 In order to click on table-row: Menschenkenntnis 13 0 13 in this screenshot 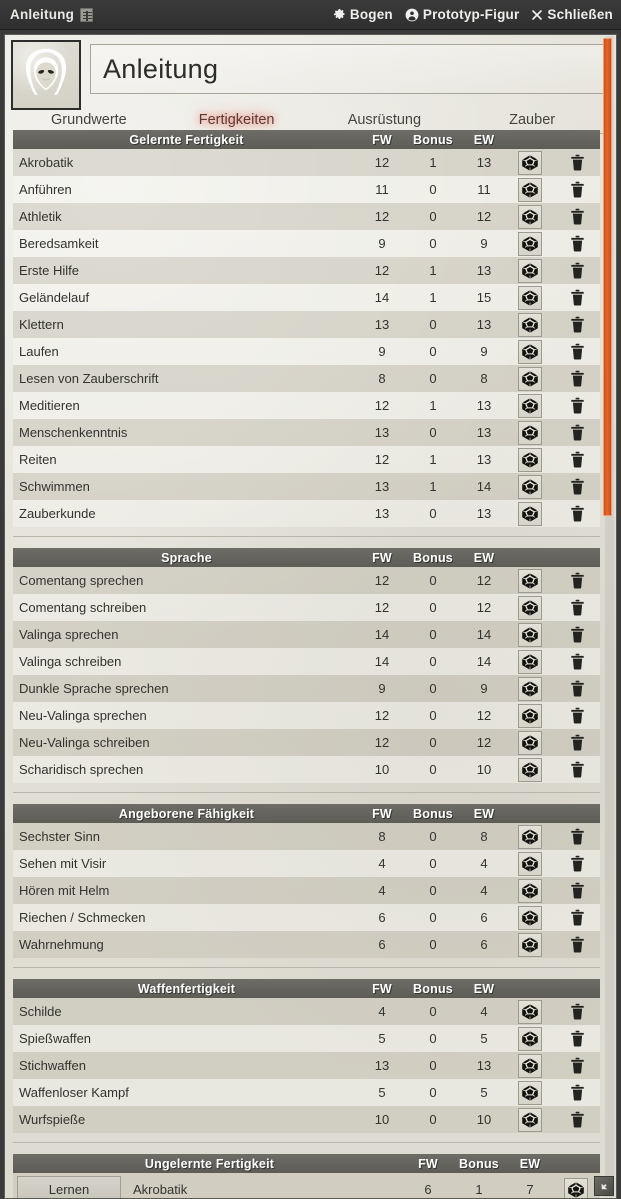, I will do `click(306, 432)`.